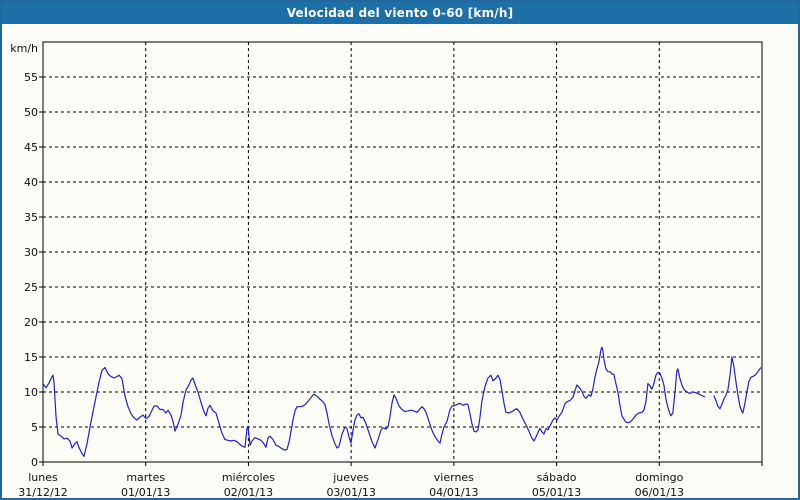 The image size is (800, 500). Describe the element at coordinates (31, 217) in the screenshot. I see `y-tick-label: 35` at that location.